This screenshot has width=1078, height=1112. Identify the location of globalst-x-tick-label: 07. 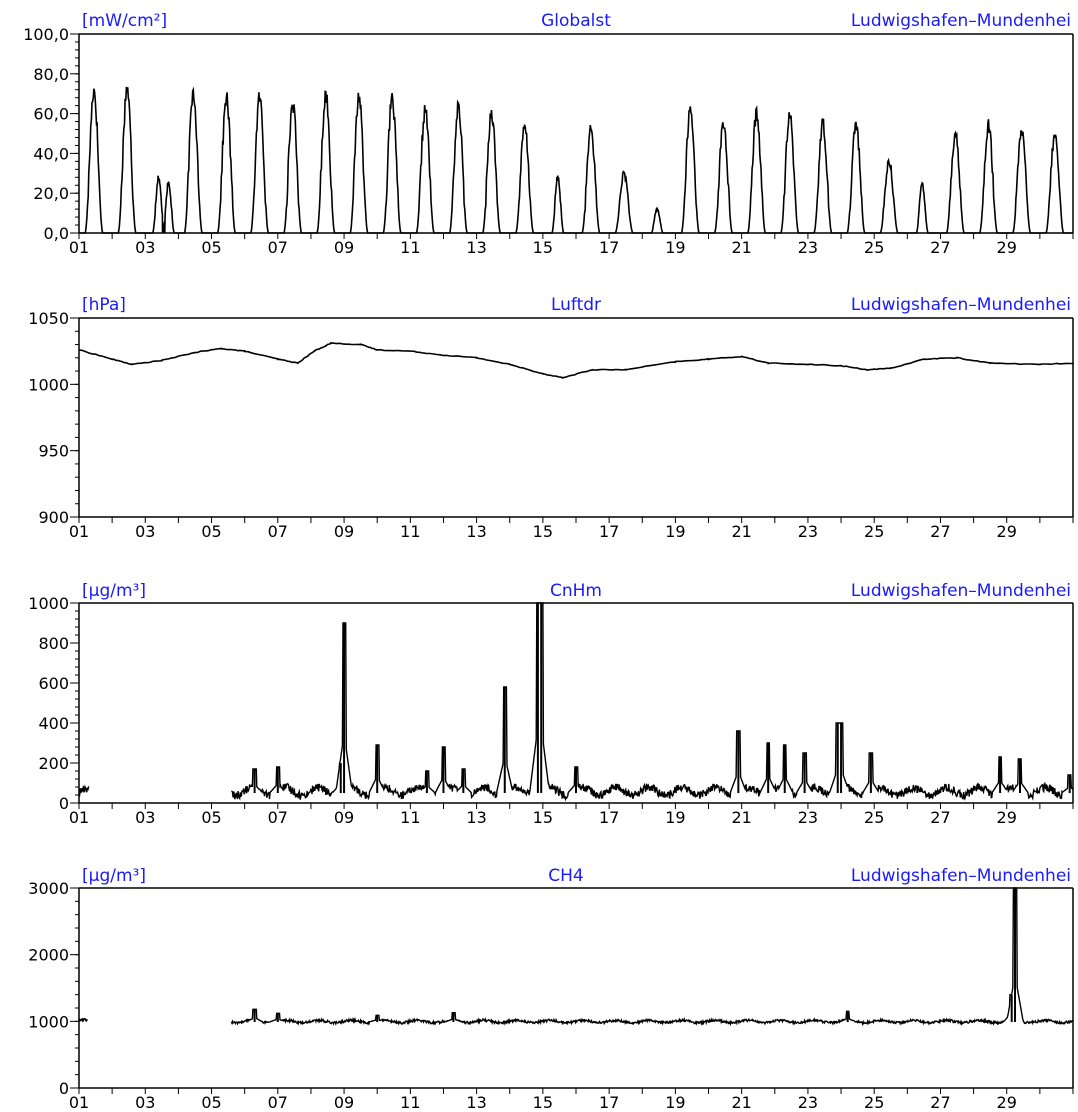
(278, 247).